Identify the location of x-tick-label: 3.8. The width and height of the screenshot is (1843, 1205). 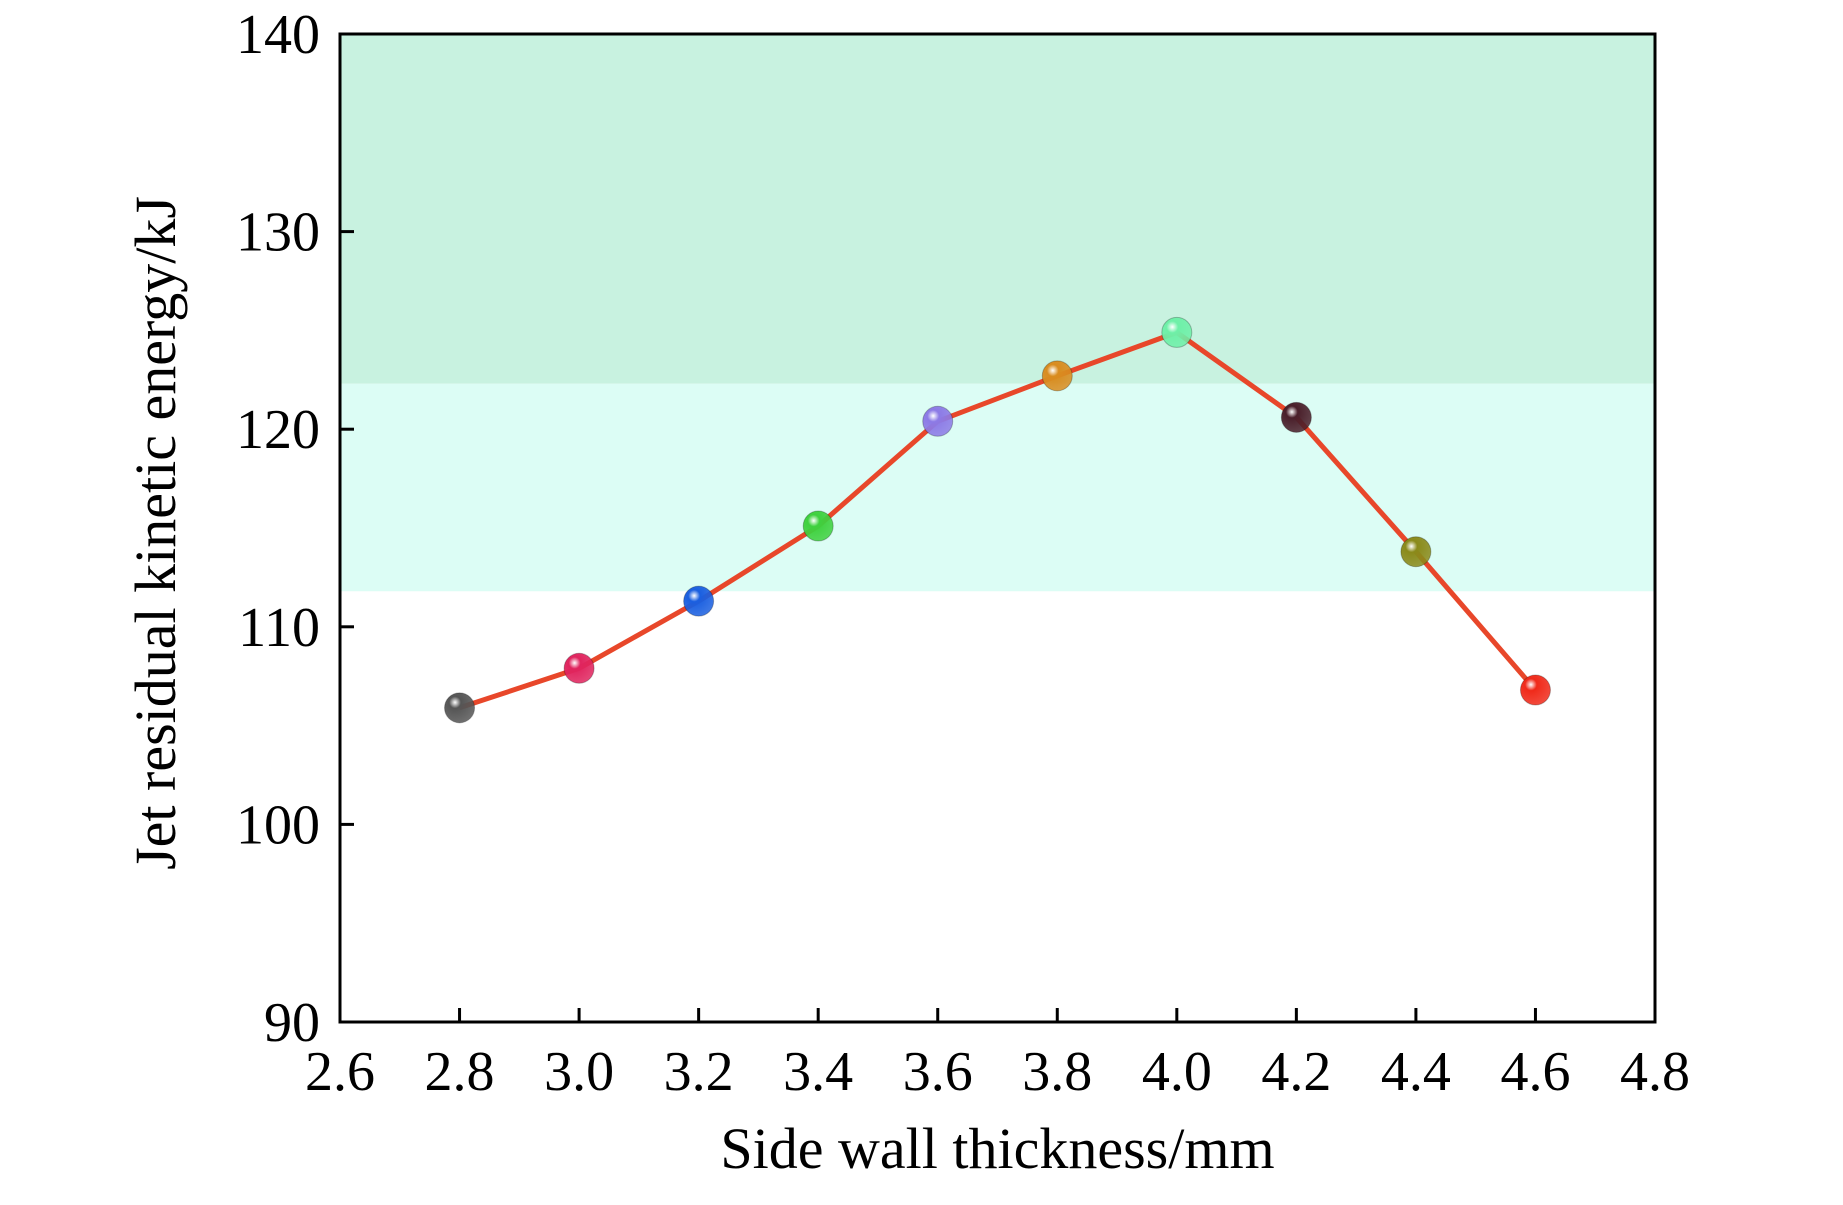
(1057, 1072).